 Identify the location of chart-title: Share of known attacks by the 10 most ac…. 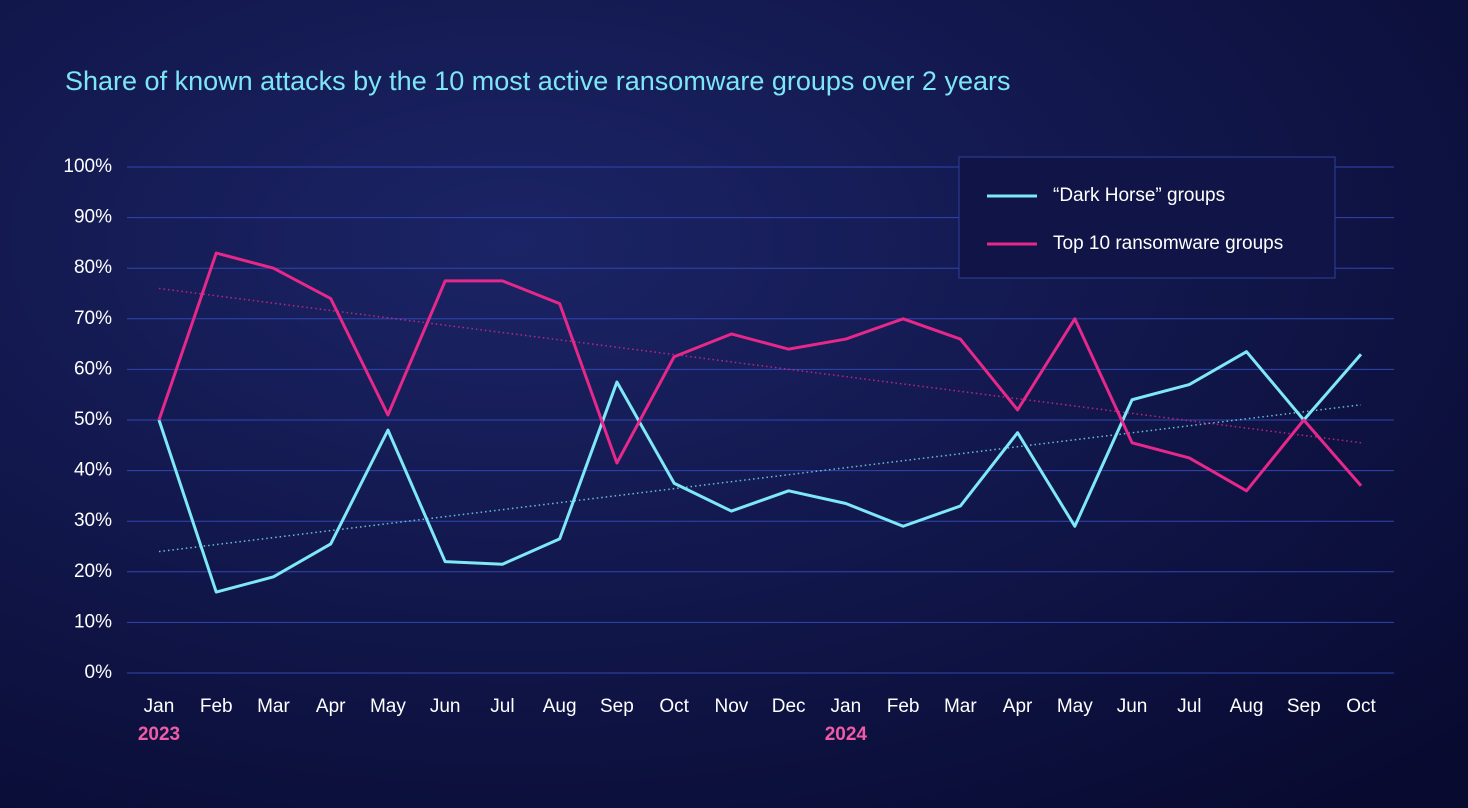
(537, 81).